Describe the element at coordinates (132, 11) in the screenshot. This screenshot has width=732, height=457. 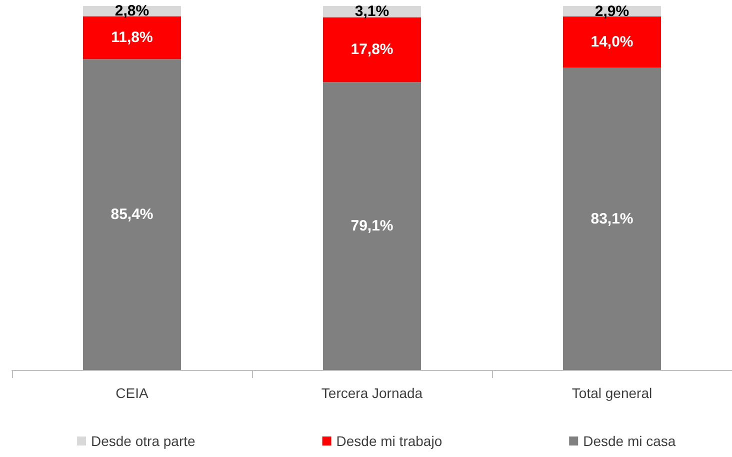
I see `data-label: 2,8%` at that location.